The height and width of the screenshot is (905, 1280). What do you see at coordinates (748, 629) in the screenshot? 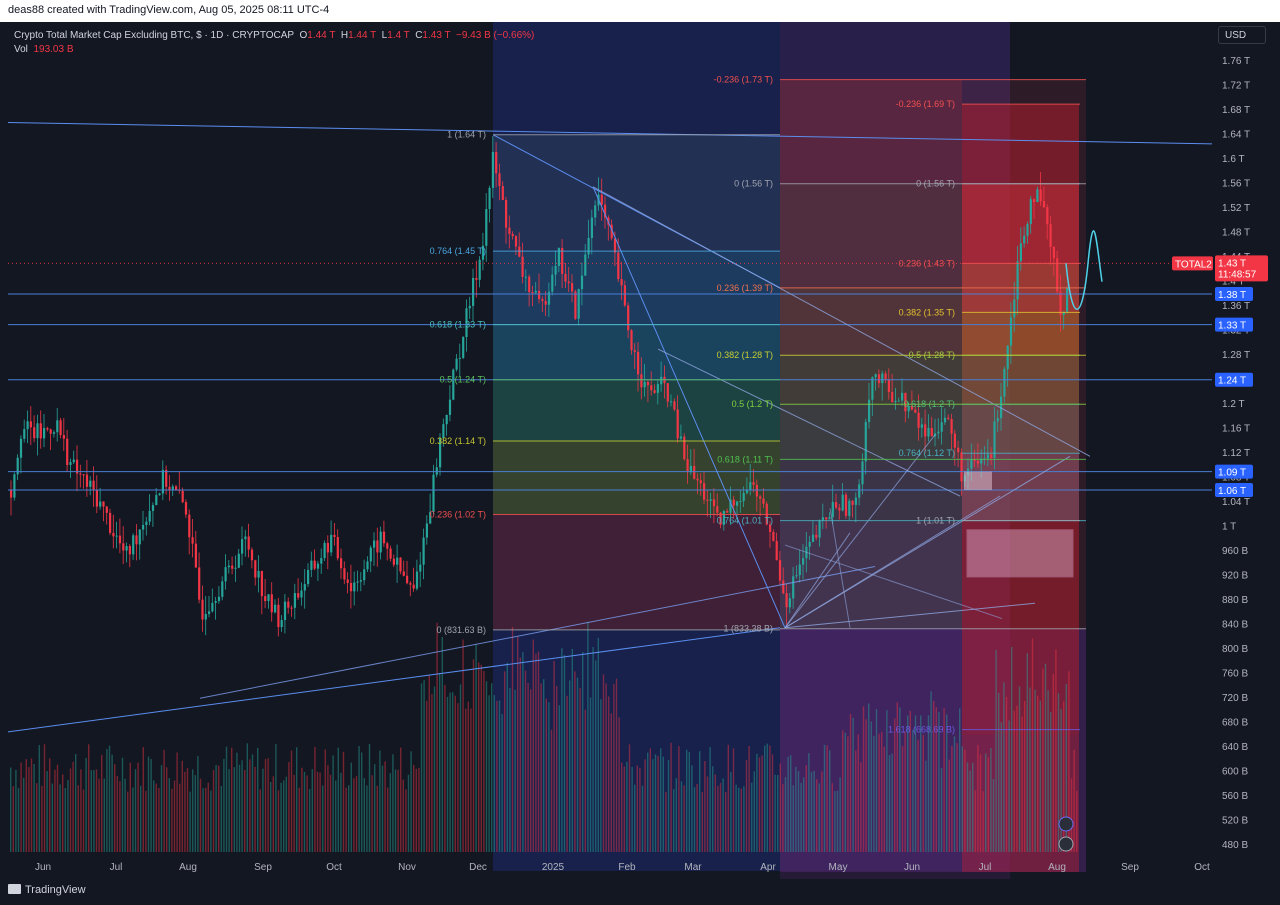
I see `fib-2-label-7: 1 (833.38 B)` at bounding box center [748, 629].